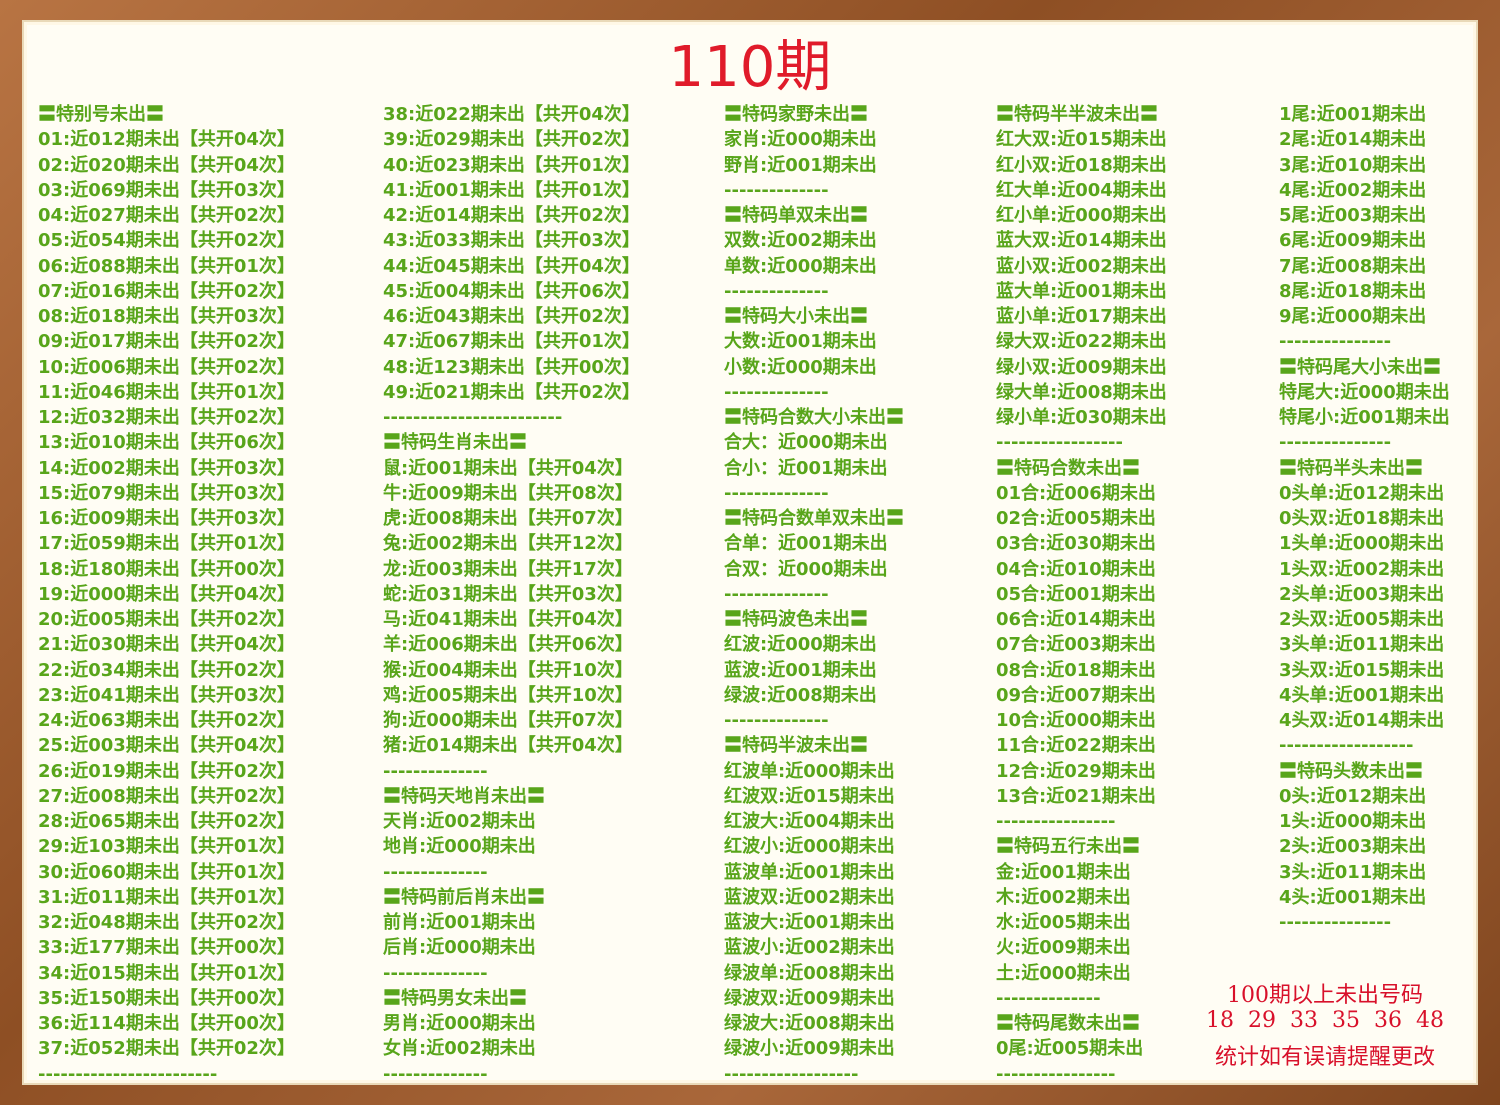 This screenshot has width=1500, height=1105. I want to click on list-line: 37:近052期未出【共开02次】, so click(166, 1049).